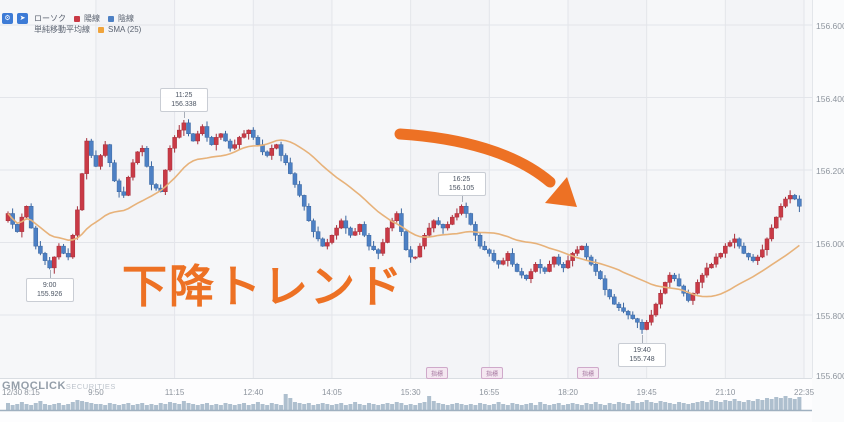 Image resolution: width=844 pixels, height=422 pixels. Describe the element at coordinates (174, 392) in the screenshot. I see `time-axis-label: 11:15` at that location.